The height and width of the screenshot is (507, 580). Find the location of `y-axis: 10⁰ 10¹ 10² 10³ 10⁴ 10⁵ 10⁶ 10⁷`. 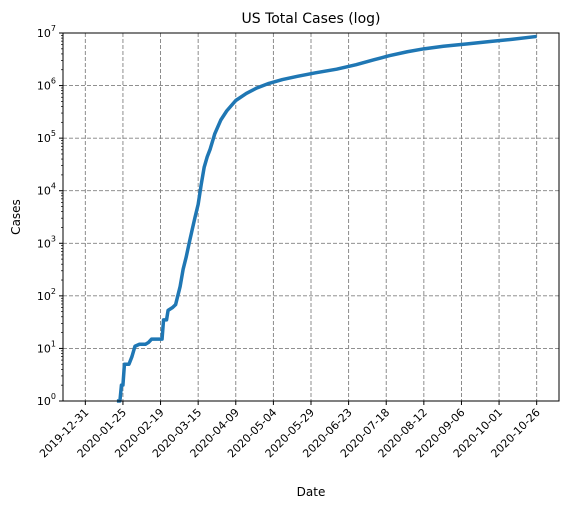

y-axis: 10⁰ 10¹ 10² 10³ 10⁴ 10⁵ 10⁶ 10⁷ is located at coordinates (50, 216).